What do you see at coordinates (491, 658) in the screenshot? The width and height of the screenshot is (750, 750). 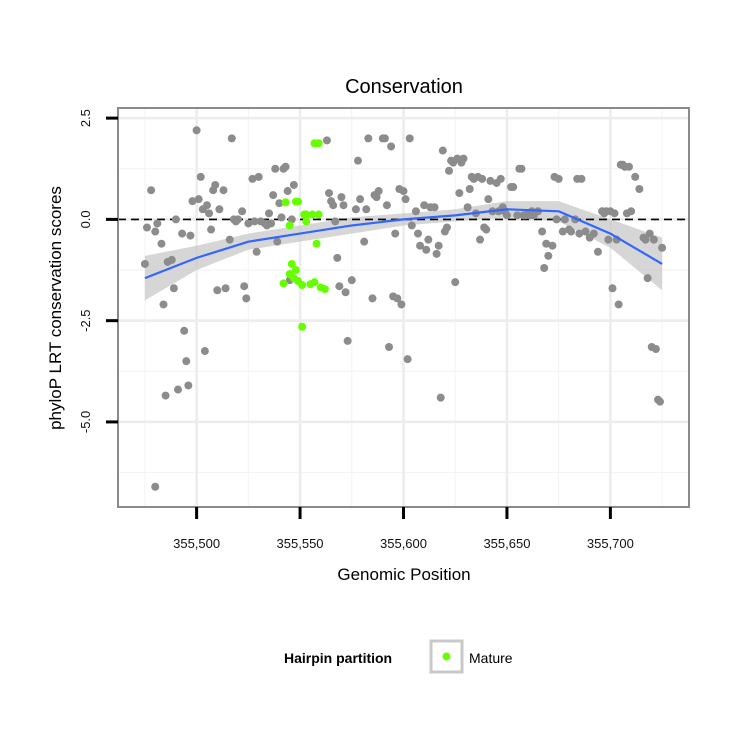 I see `legend-label-mature: Mature` at bounding box center [491, 658].